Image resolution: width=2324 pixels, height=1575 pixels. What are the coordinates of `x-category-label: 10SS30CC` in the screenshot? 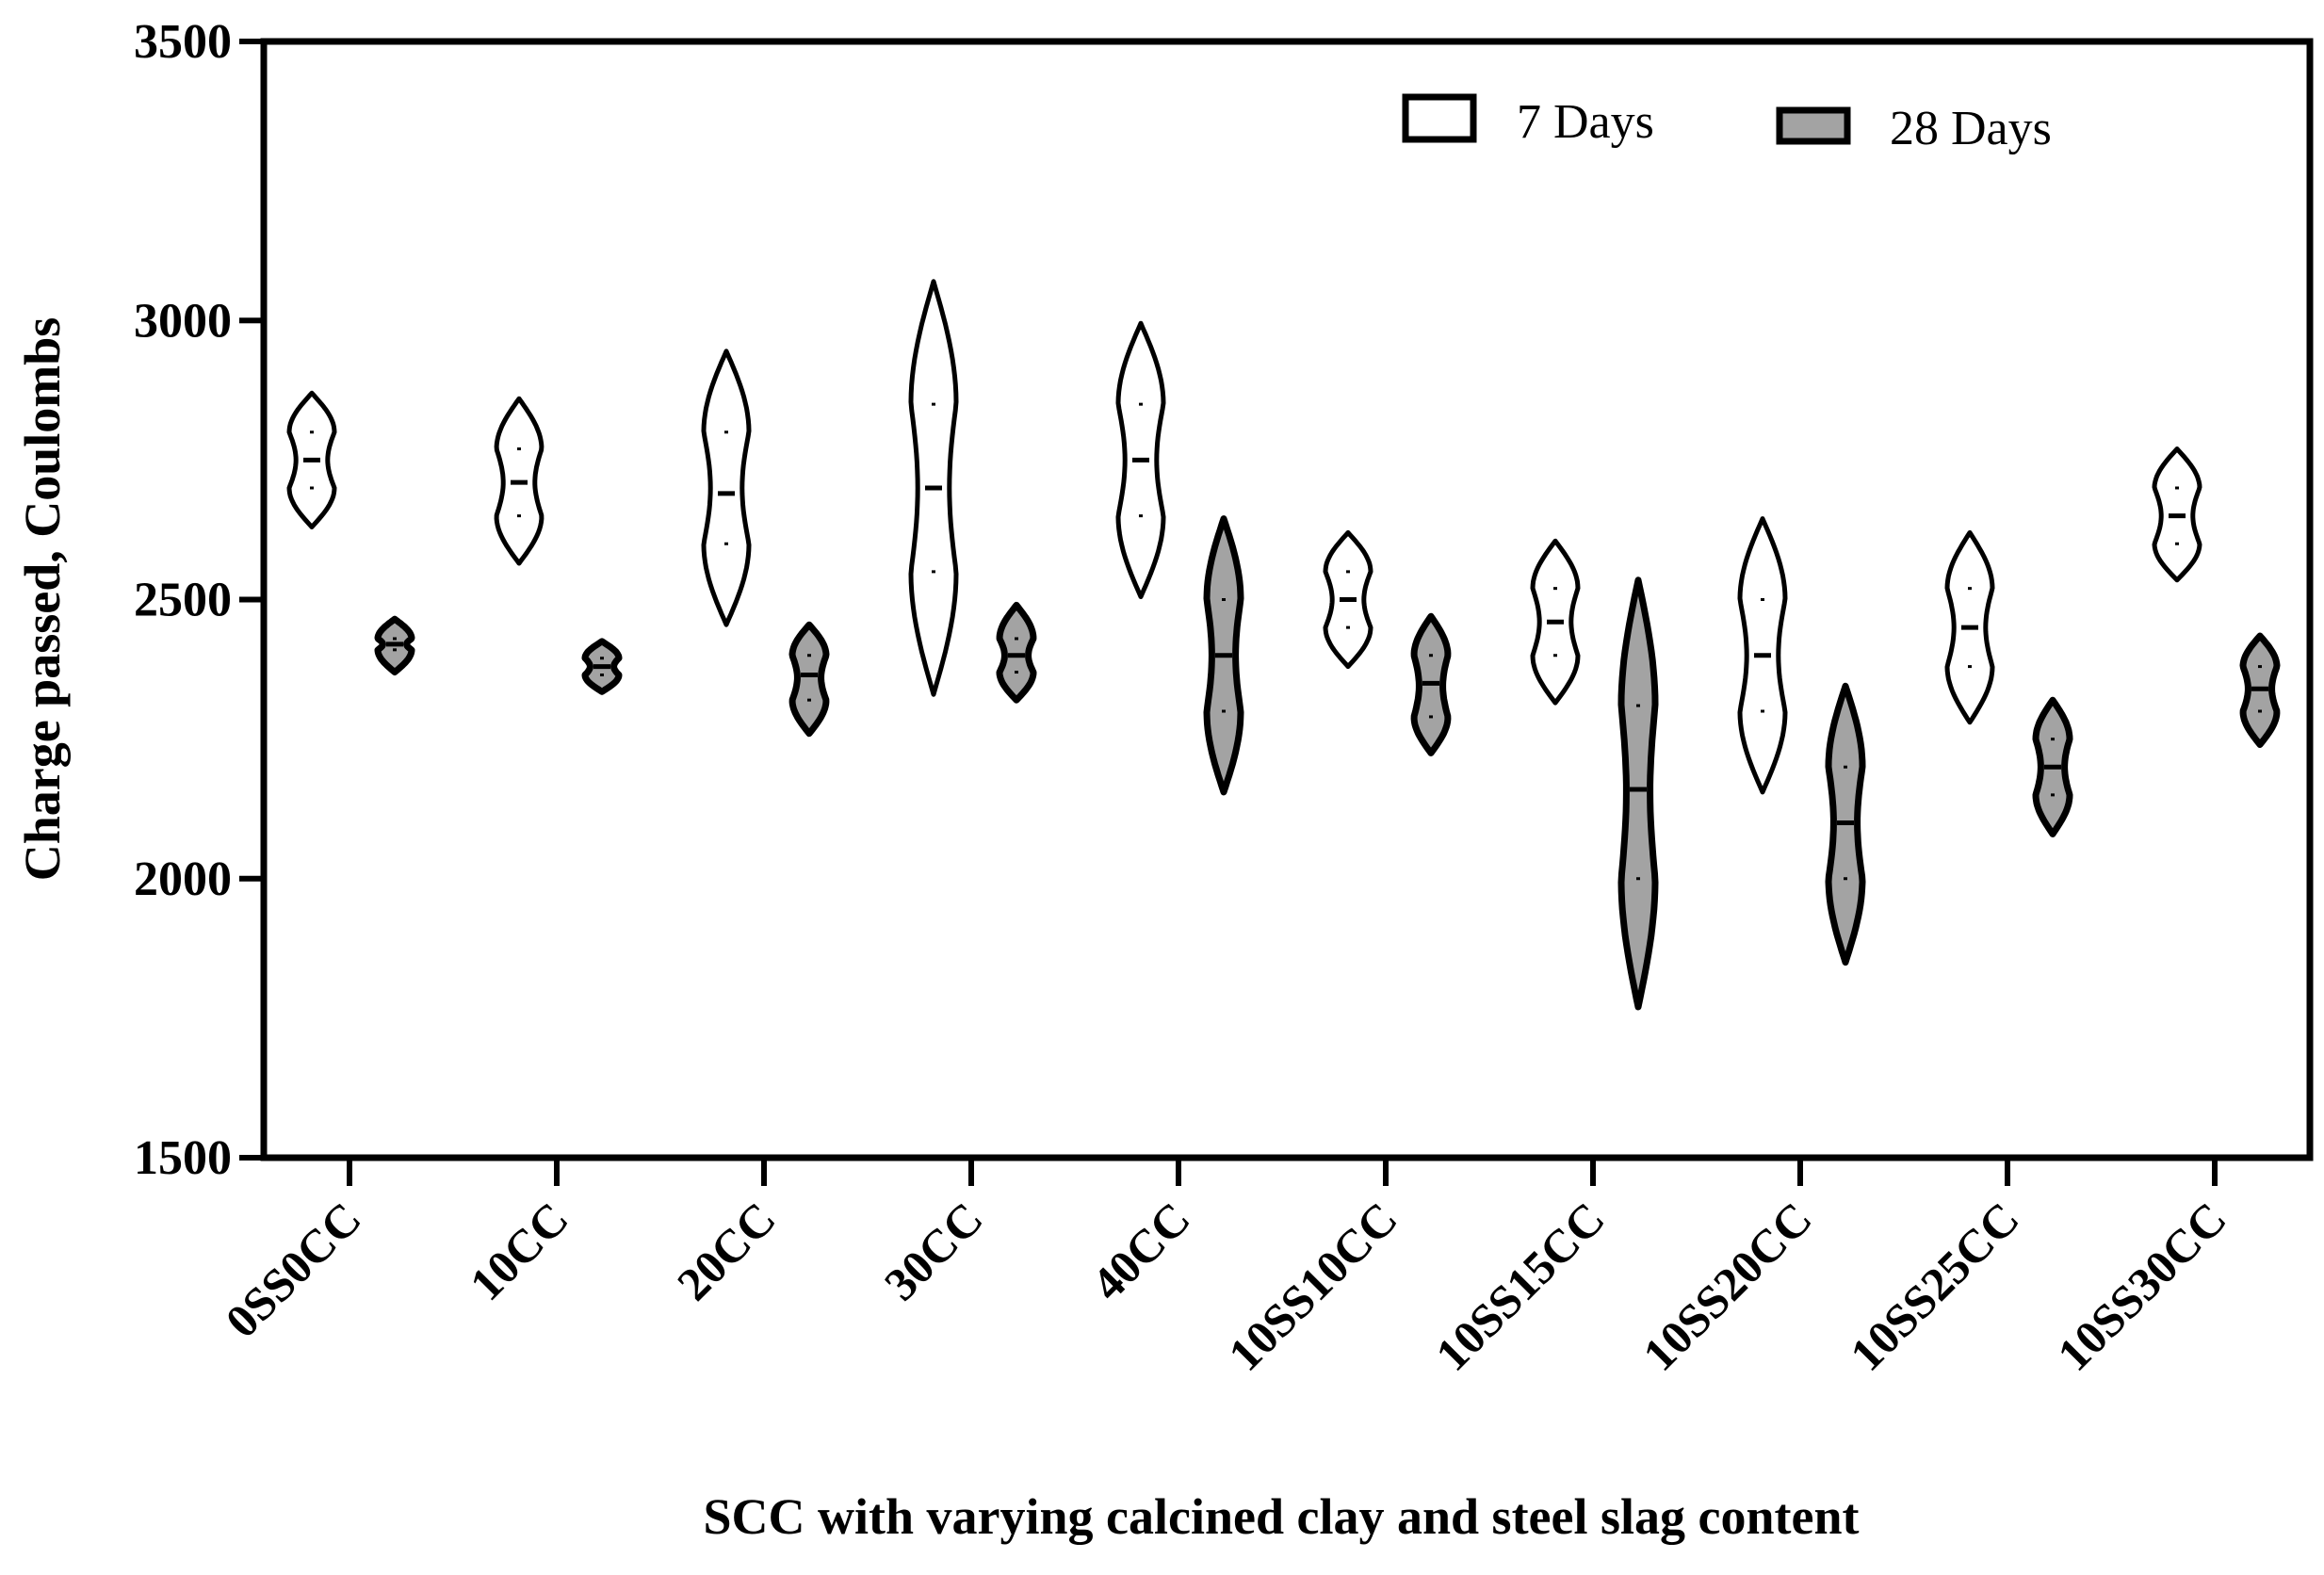 It's located at (2142, 1287).